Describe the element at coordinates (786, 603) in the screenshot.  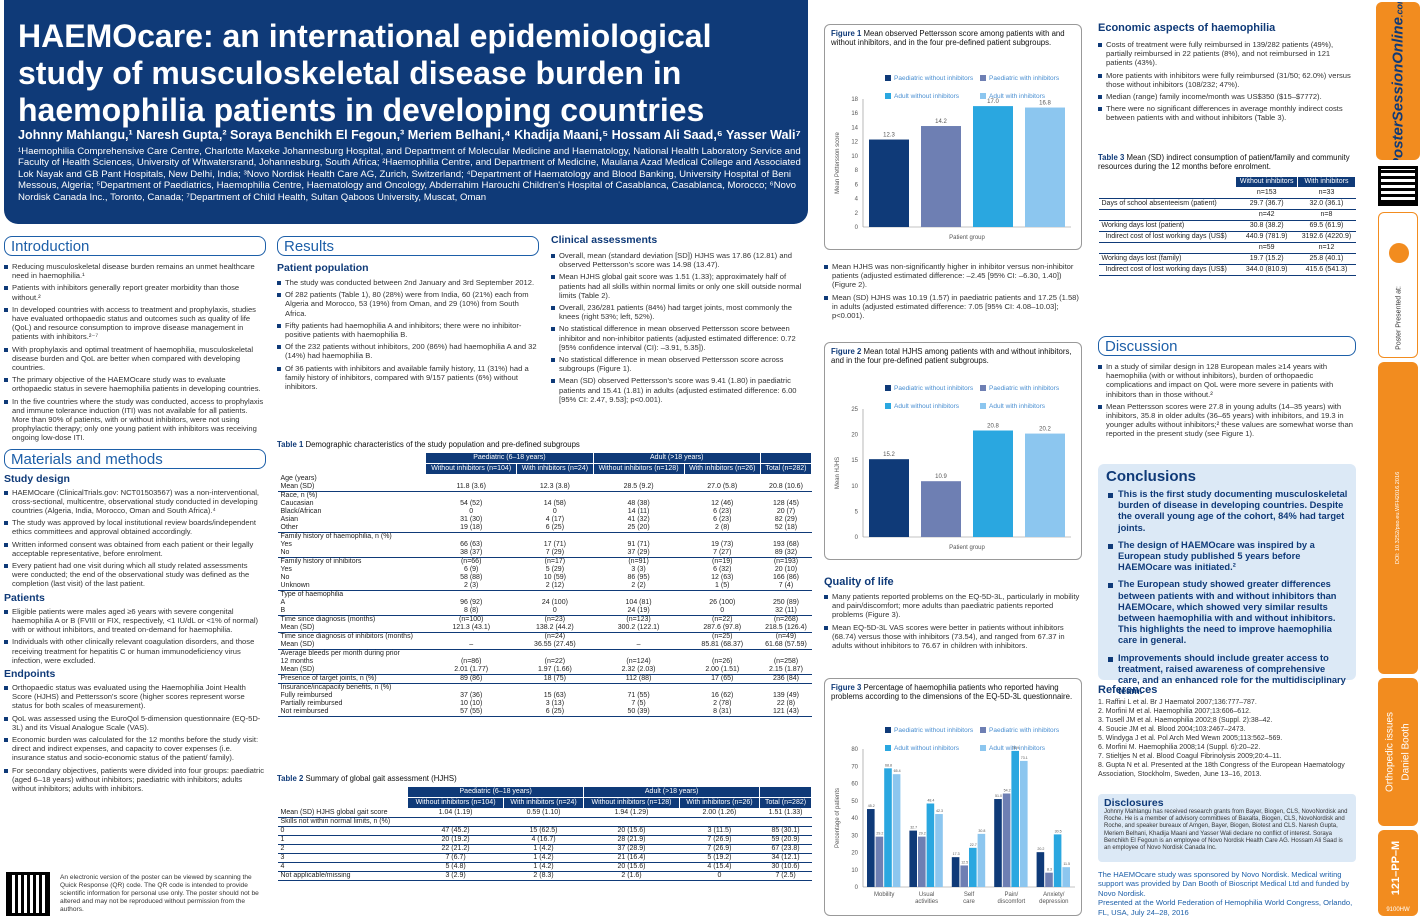
I see `table-cell: 250 (89) 32 (11)` at that location.